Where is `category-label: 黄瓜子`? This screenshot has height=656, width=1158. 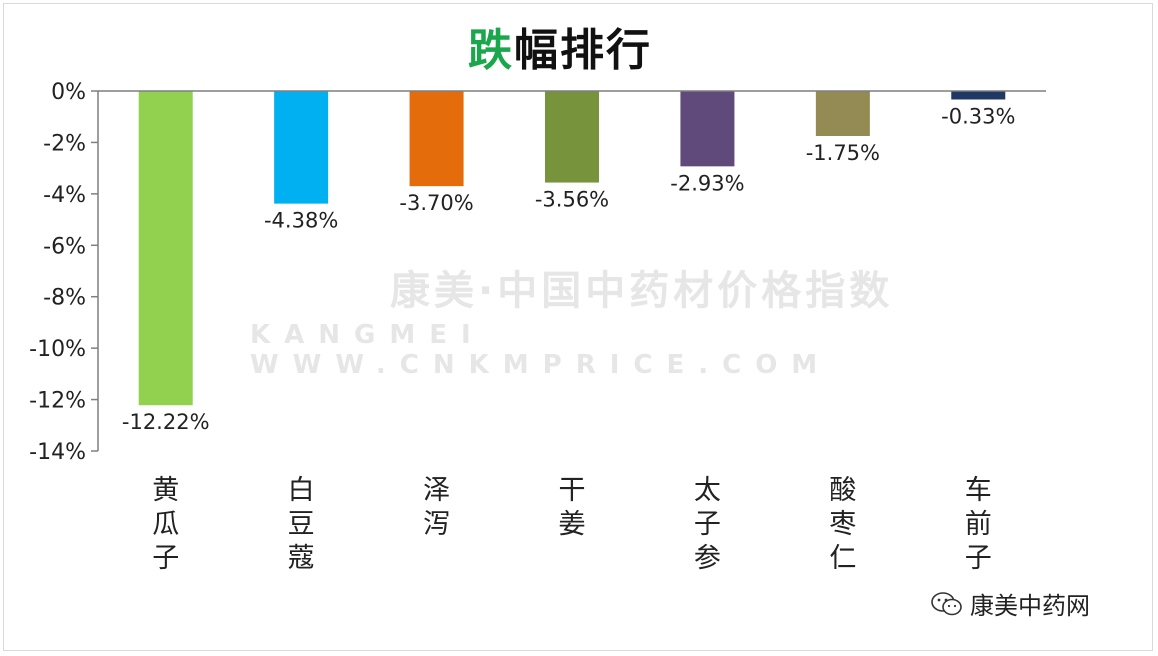 category-label: 黄瓜子 is located at coordinates (165, 524).